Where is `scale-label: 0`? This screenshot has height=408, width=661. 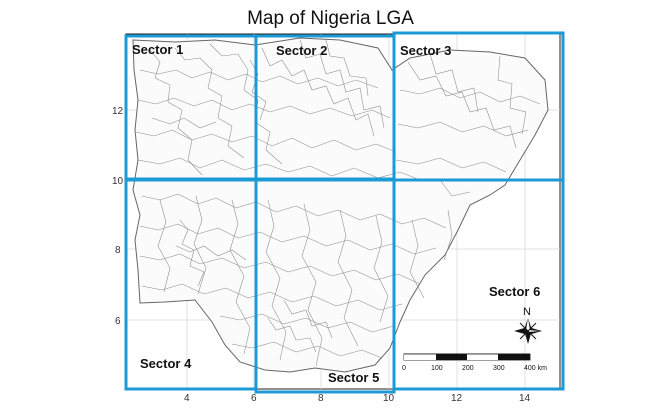 scale-label: 0 is located at coordinates (404, 368).